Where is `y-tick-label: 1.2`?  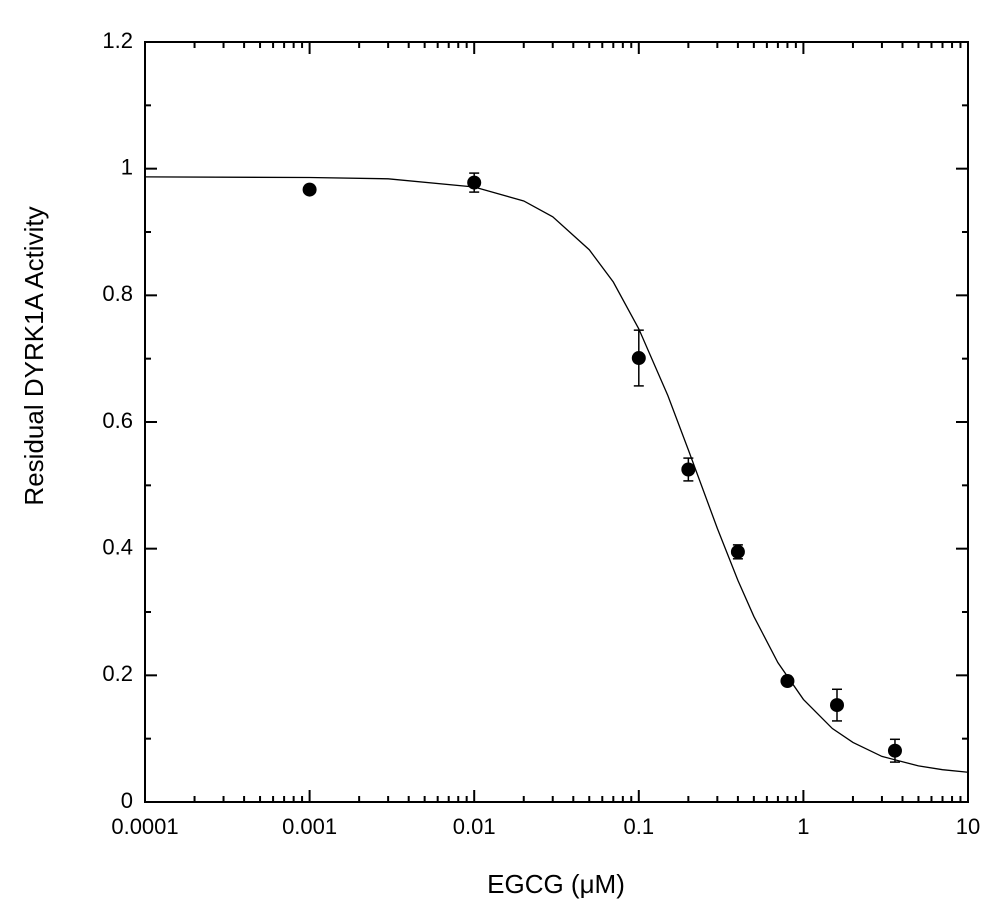
y-tick-label: 1.2 is located at coordinates (117, 40).